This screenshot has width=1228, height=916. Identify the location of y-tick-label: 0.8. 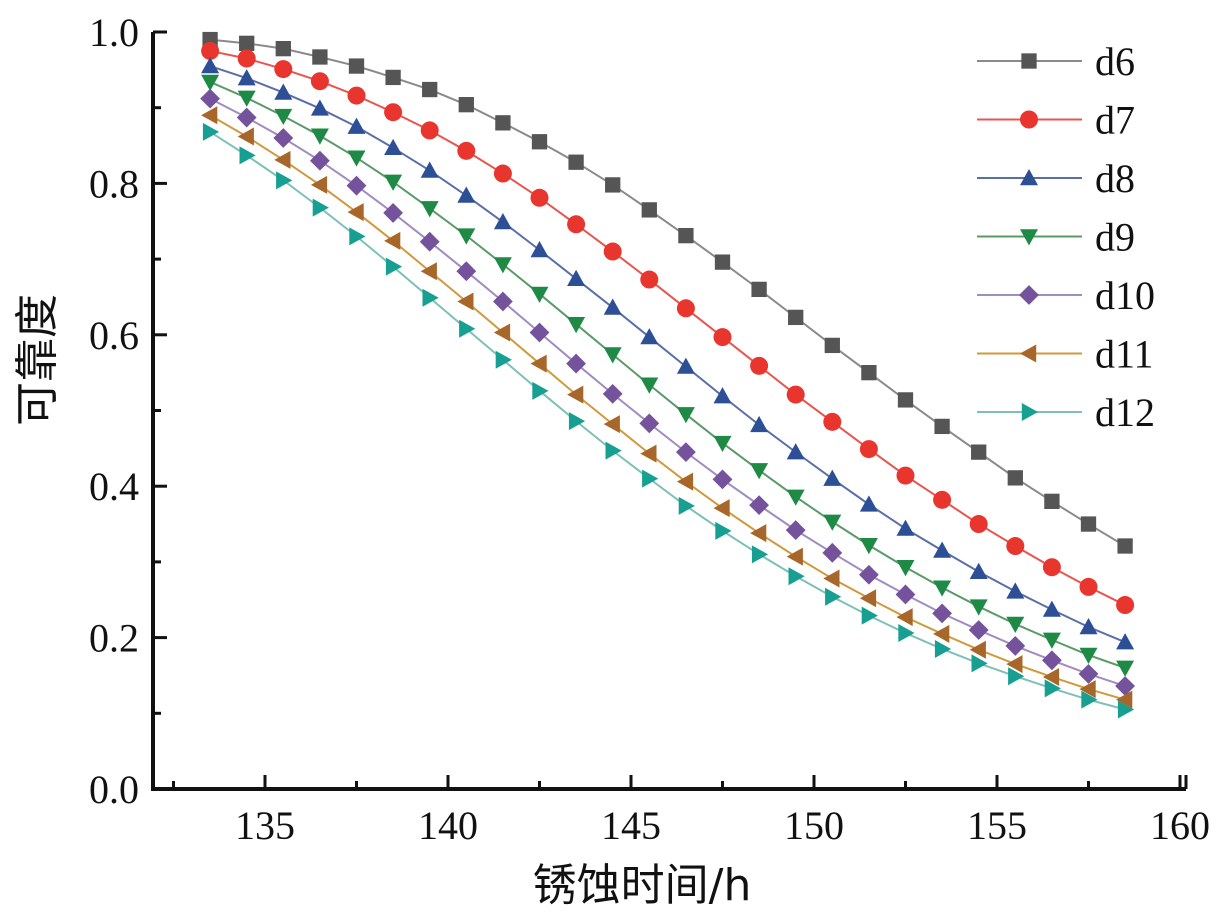
(114, 183).